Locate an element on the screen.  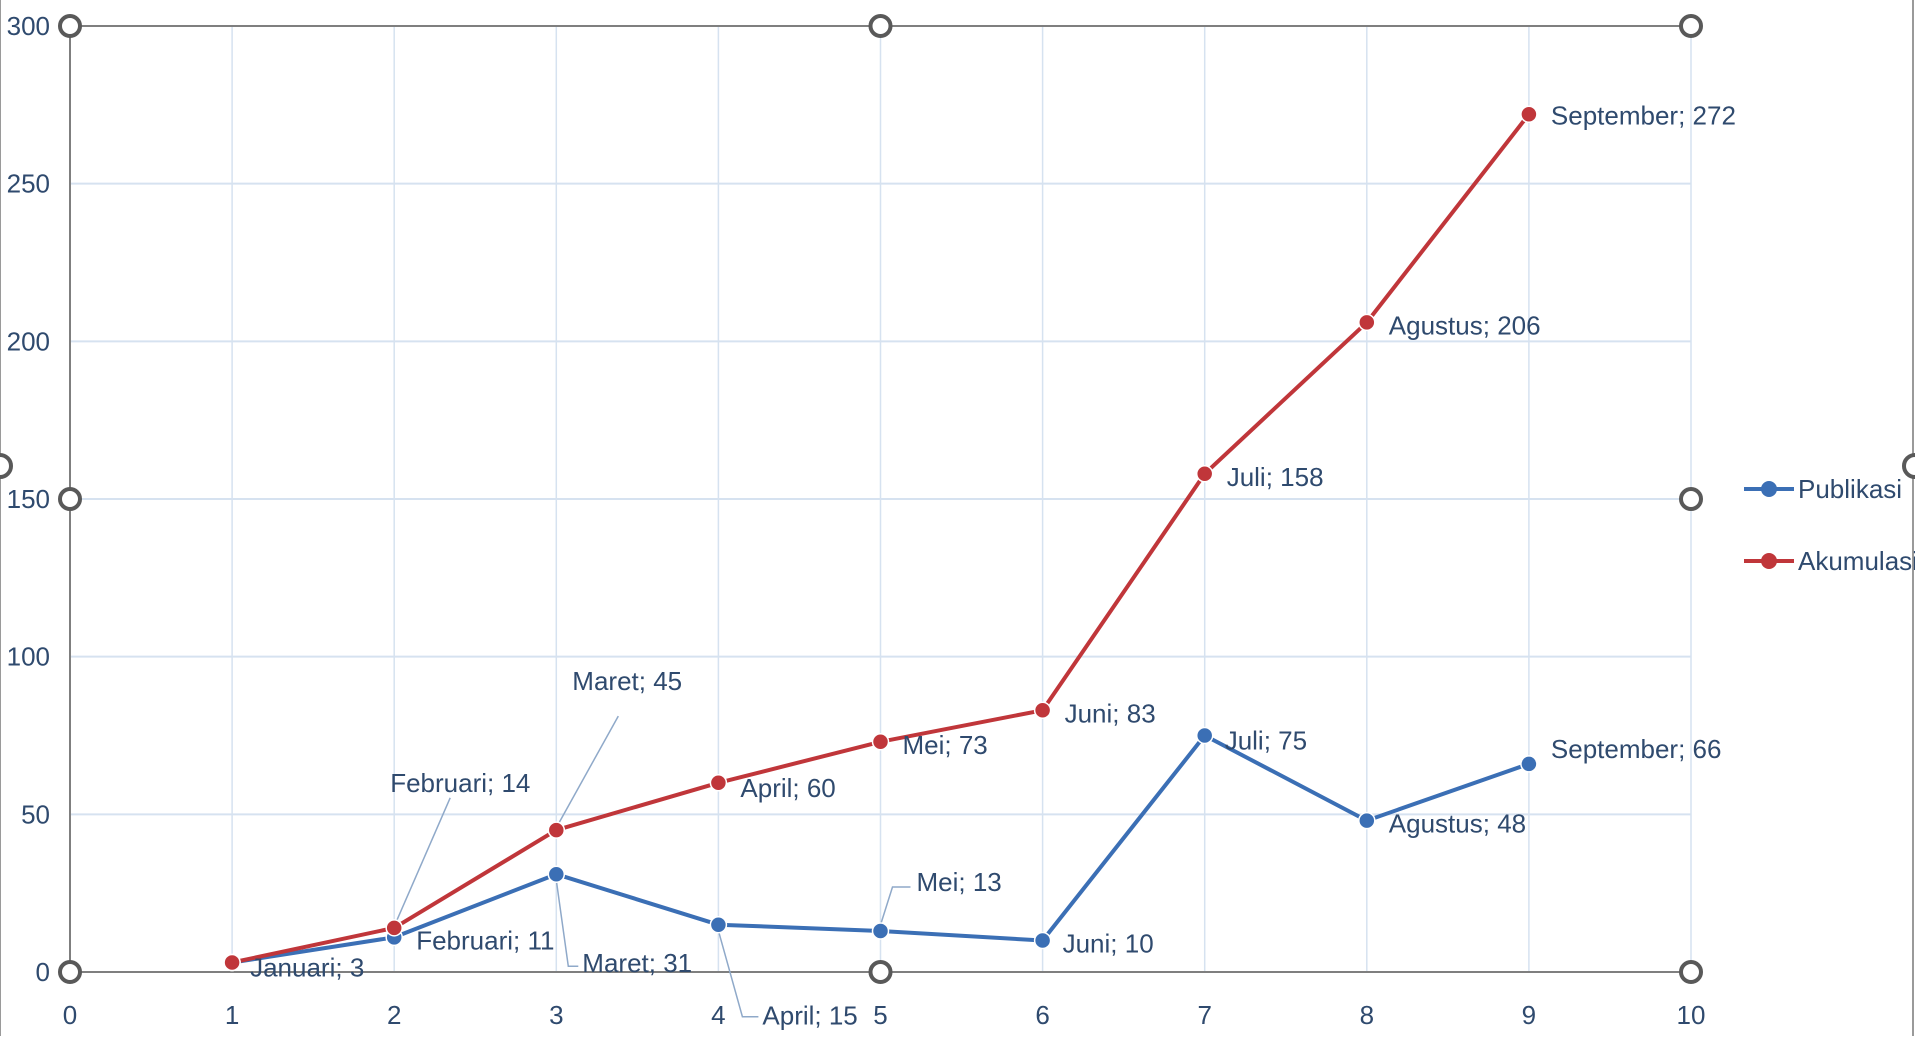
data-label-akumulasi: Maret; 45 is located at coordinates (627, 681).